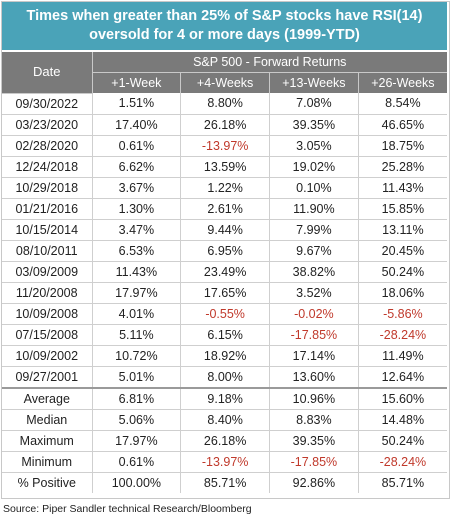  What do you see at coordinates (225, 82) in the screenshot?
I see `column-header-4-weeks: +4-Weeks` at bounding box center [225, 82].